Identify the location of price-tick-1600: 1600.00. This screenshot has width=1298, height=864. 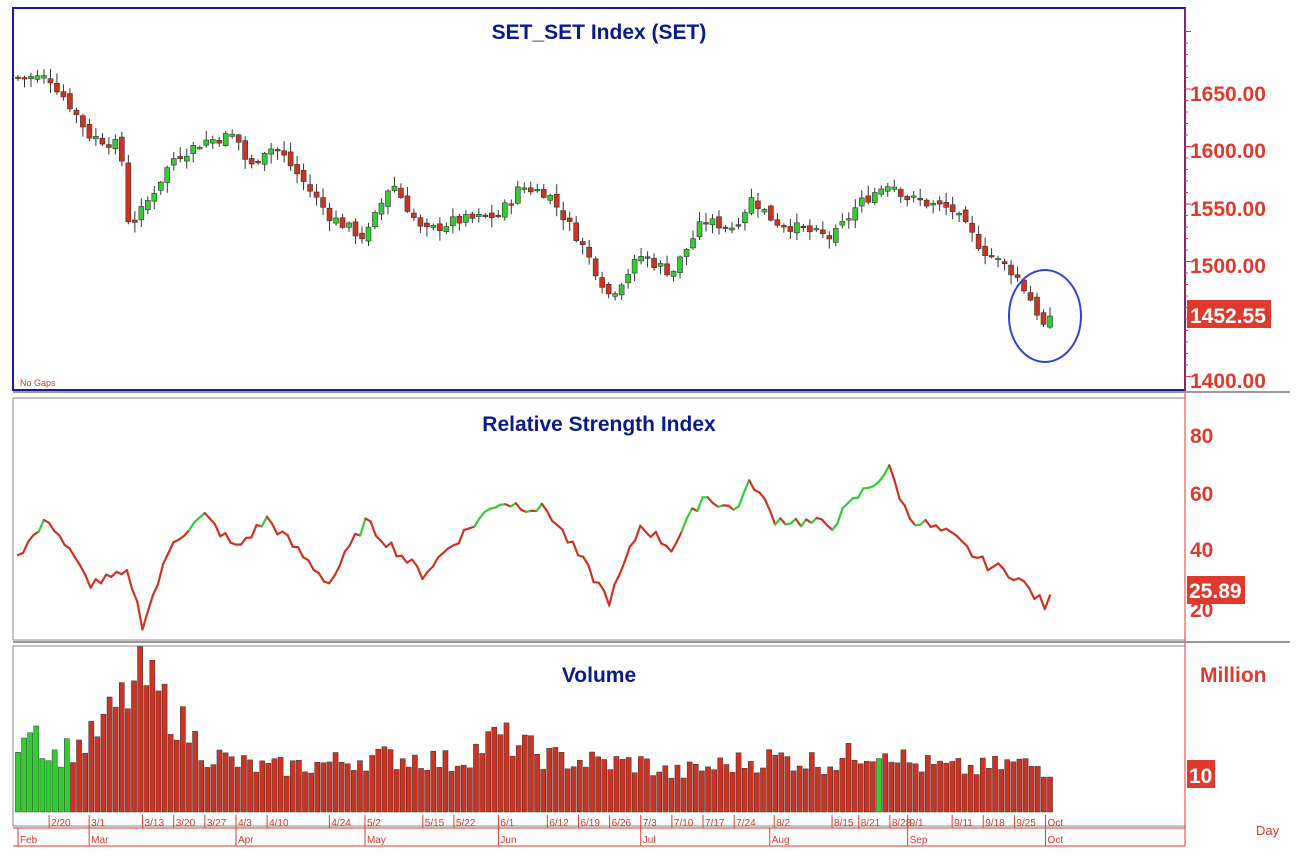
(1228, 151).